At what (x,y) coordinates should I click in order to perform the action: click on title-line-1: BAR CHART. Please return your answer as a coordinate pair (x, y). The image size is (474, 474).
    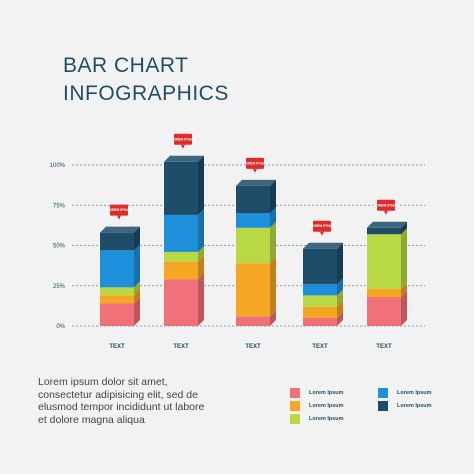
    Looking at the image, I should click on (126, 65).